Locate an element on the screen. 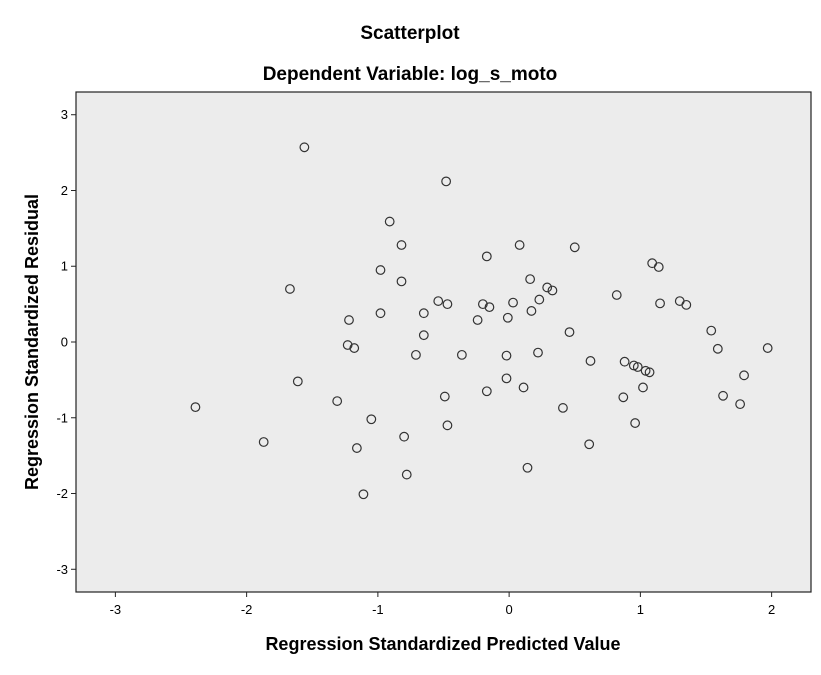 The image size is (821, 675). y-tick-label: 2 is located at coordinates (64, 190).